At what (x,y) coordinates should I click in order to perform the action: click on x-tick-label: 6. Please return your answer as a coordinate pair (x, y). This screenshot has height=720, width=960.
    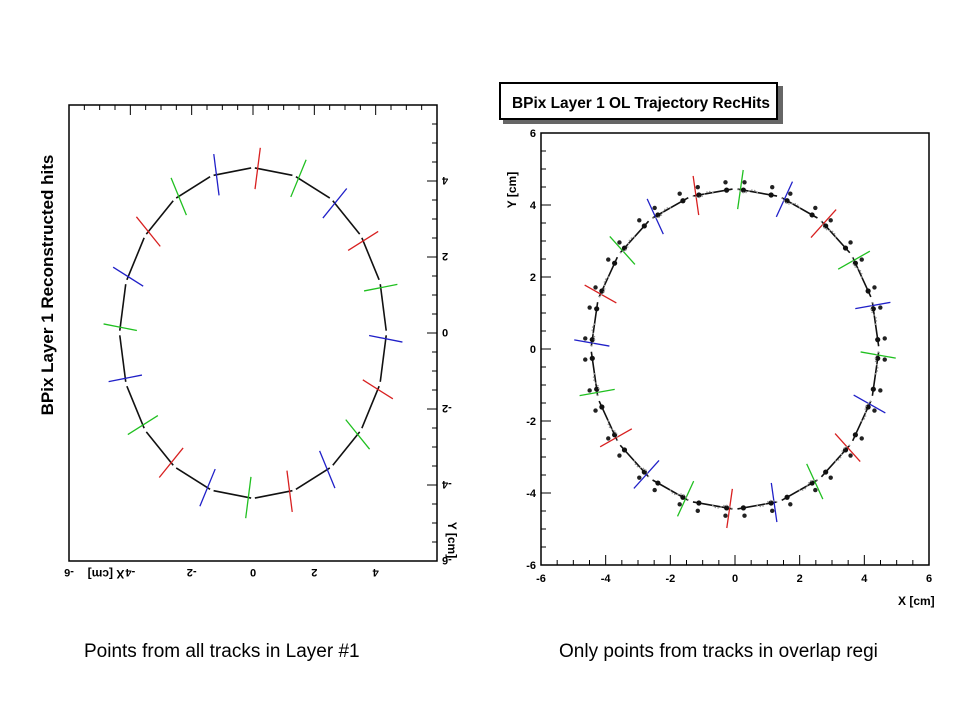
    Looking at the image, I should click on (929, 579).